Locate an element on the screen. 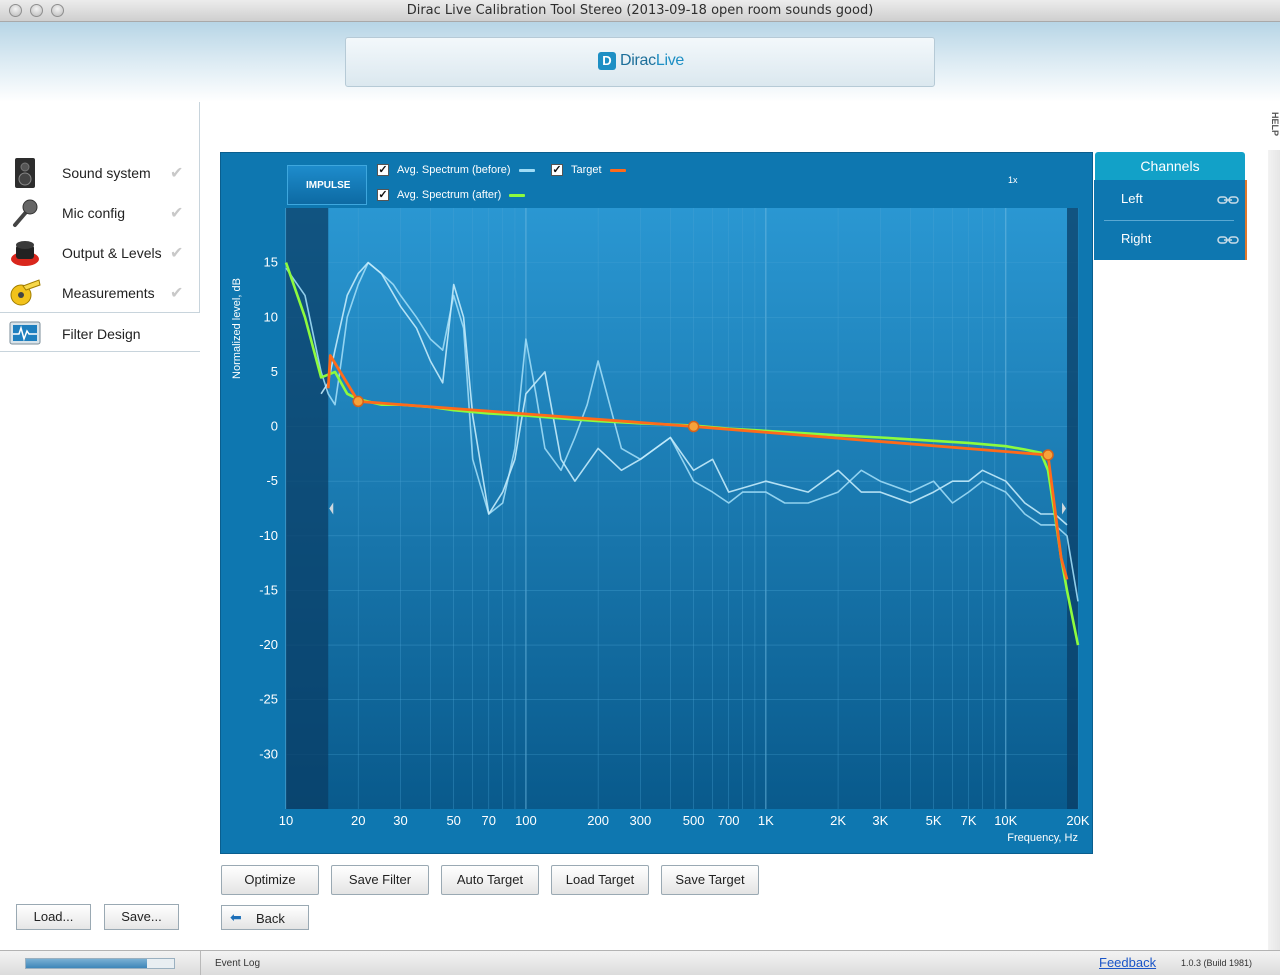 This screenshot has height=975, width=1280. x-tick-label: 7K is located at coordinates (969, 820).